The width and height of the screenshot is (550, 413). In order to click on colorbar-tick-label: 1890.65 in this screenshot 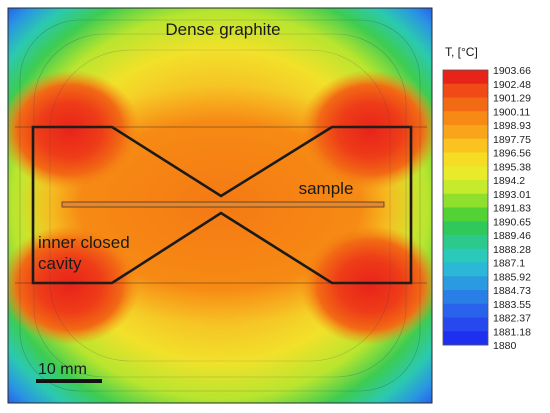, I will do `click(512, 222)`.